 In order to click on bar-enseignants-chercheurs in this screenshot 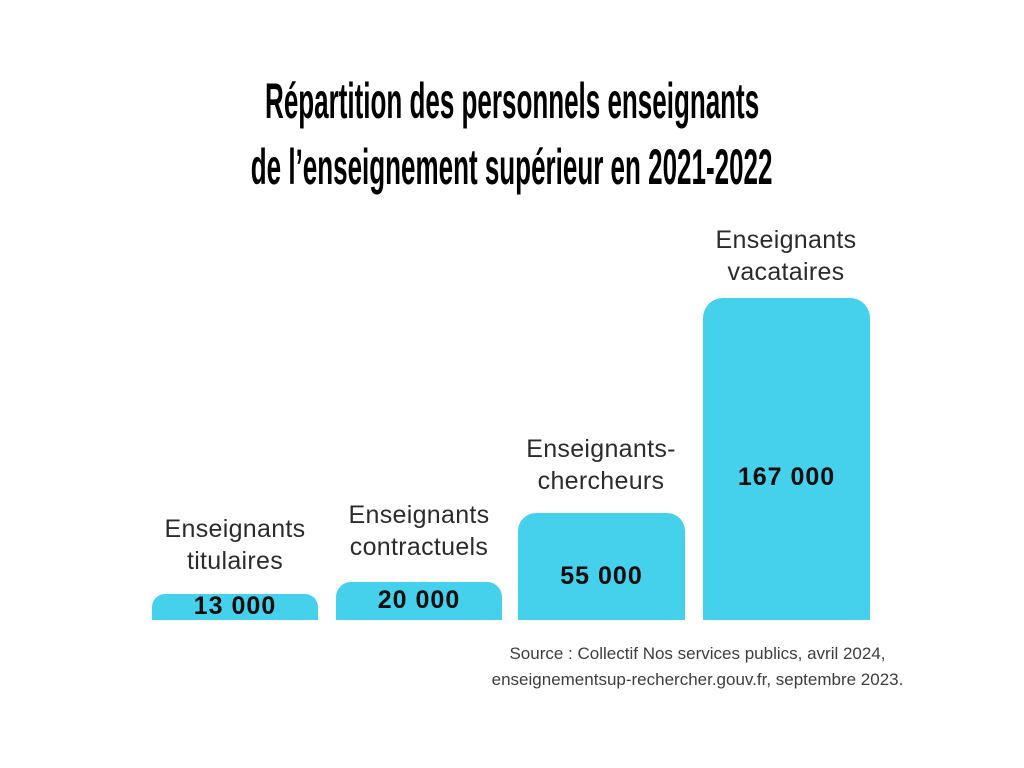, I will do `click(601, 566)`.